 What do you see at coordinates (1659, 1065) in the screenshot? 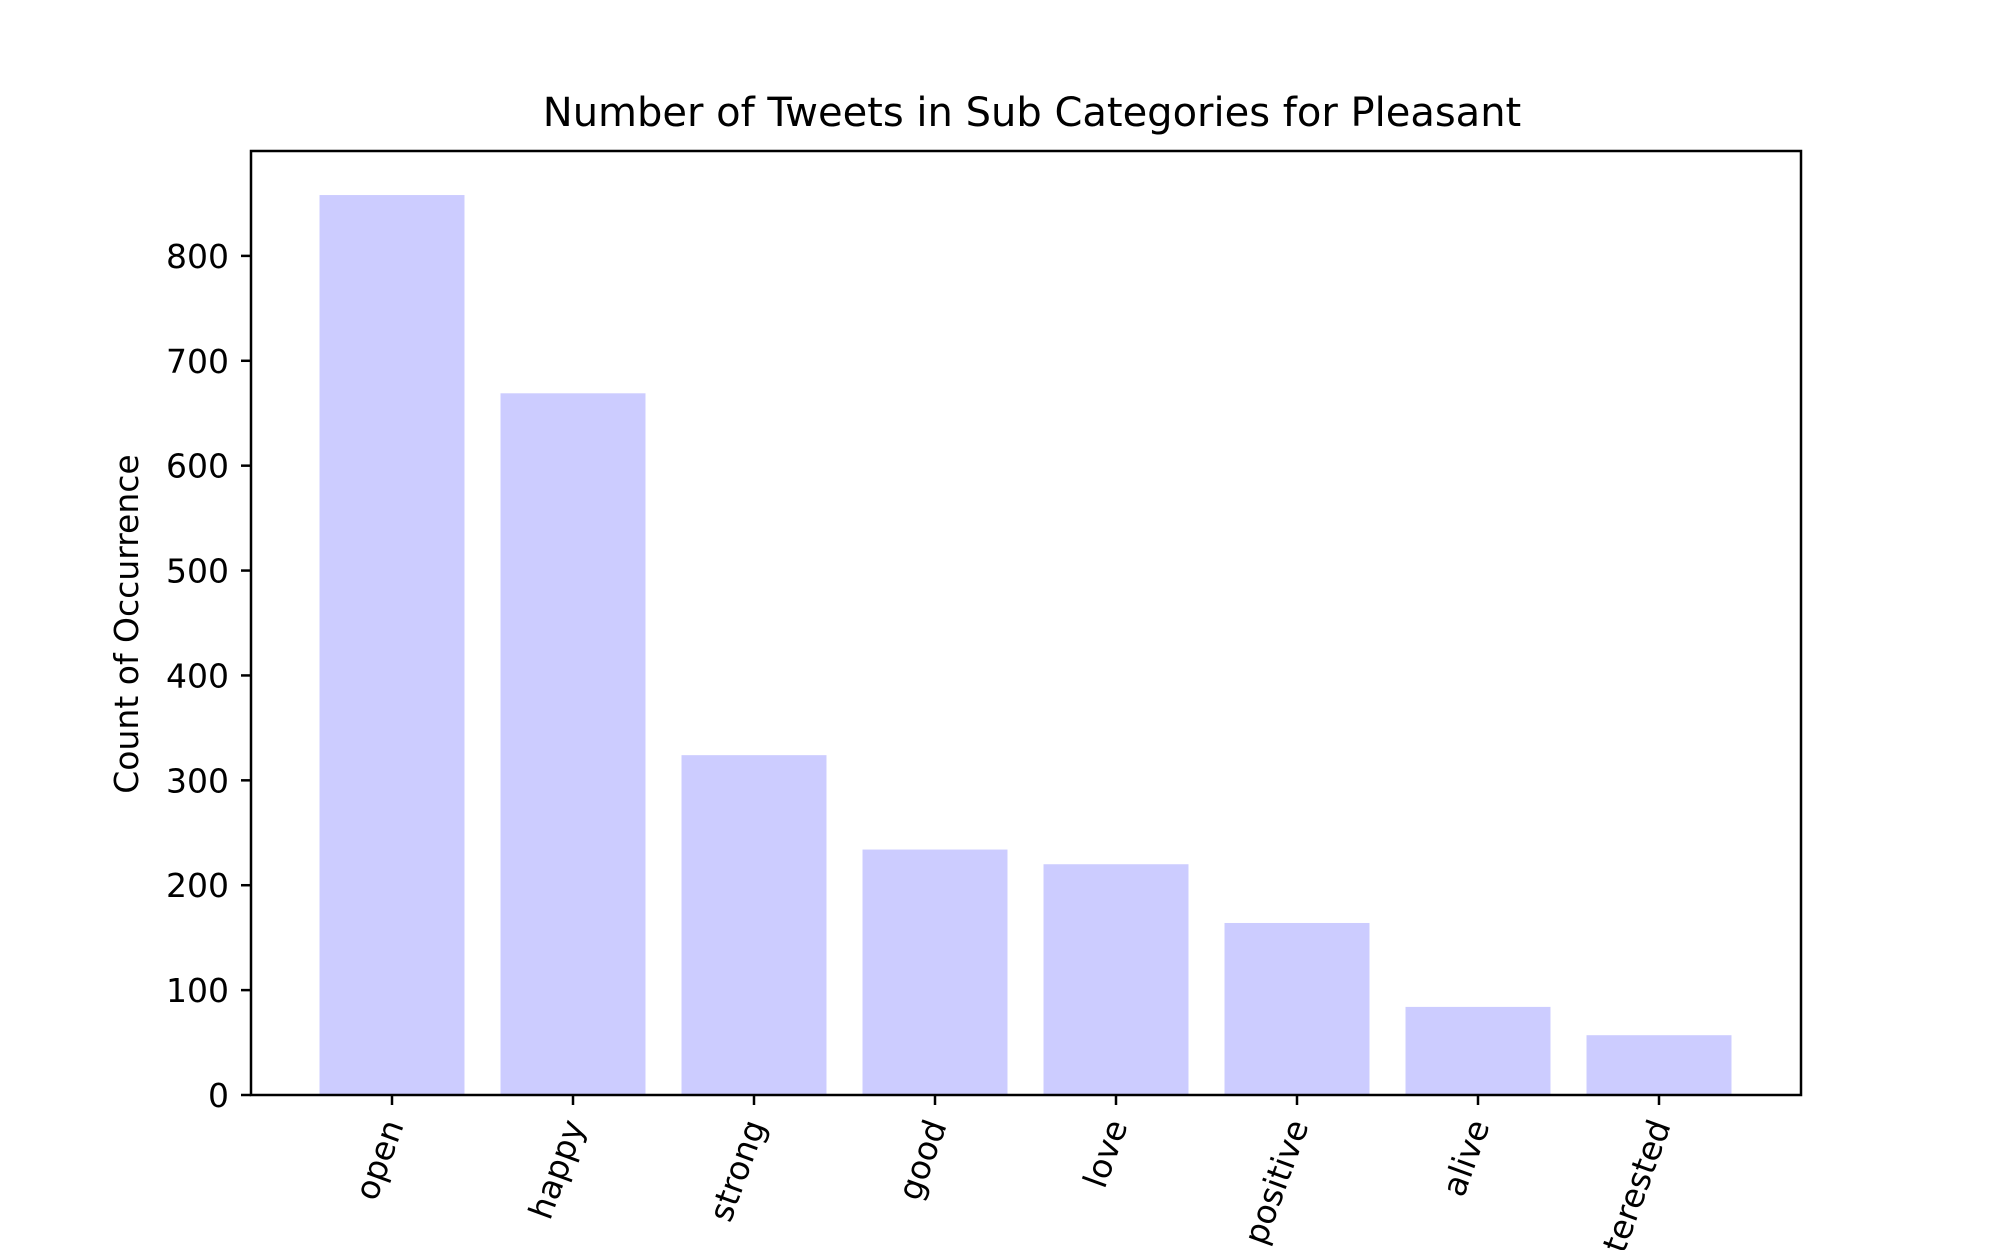
I see `bar-interested` at bounding box center [1659, 1065].